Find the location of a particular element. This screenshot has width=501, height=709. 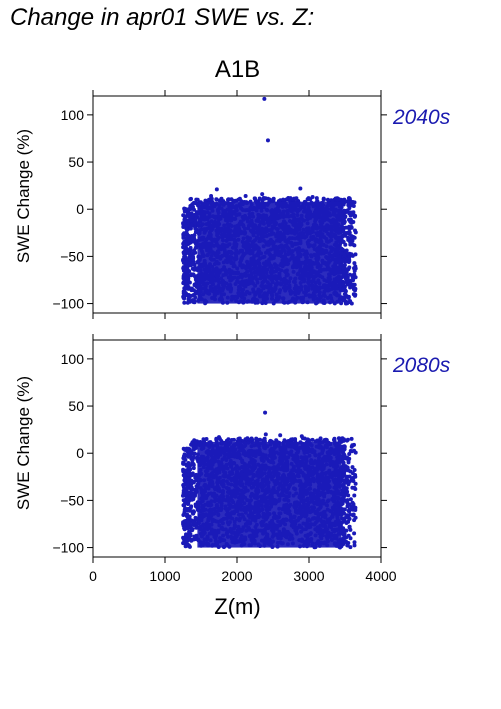

y-tick-label: 100 is located at coordinates (73, 115).